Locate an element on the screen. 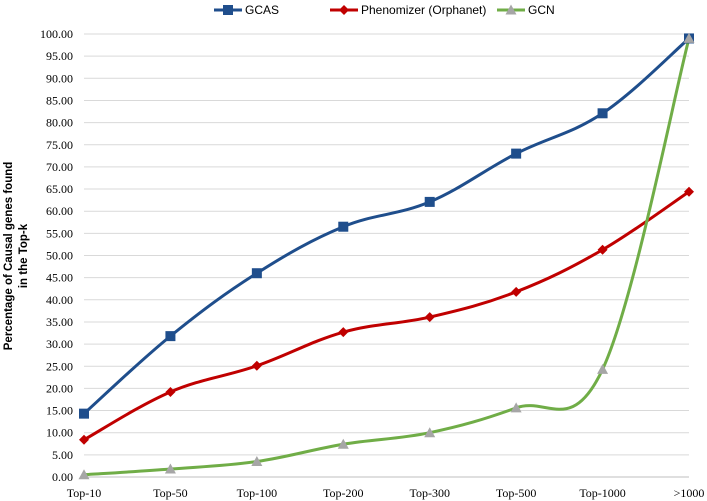  x-tick-label: Top-500 is located at coordinates (516, 493).